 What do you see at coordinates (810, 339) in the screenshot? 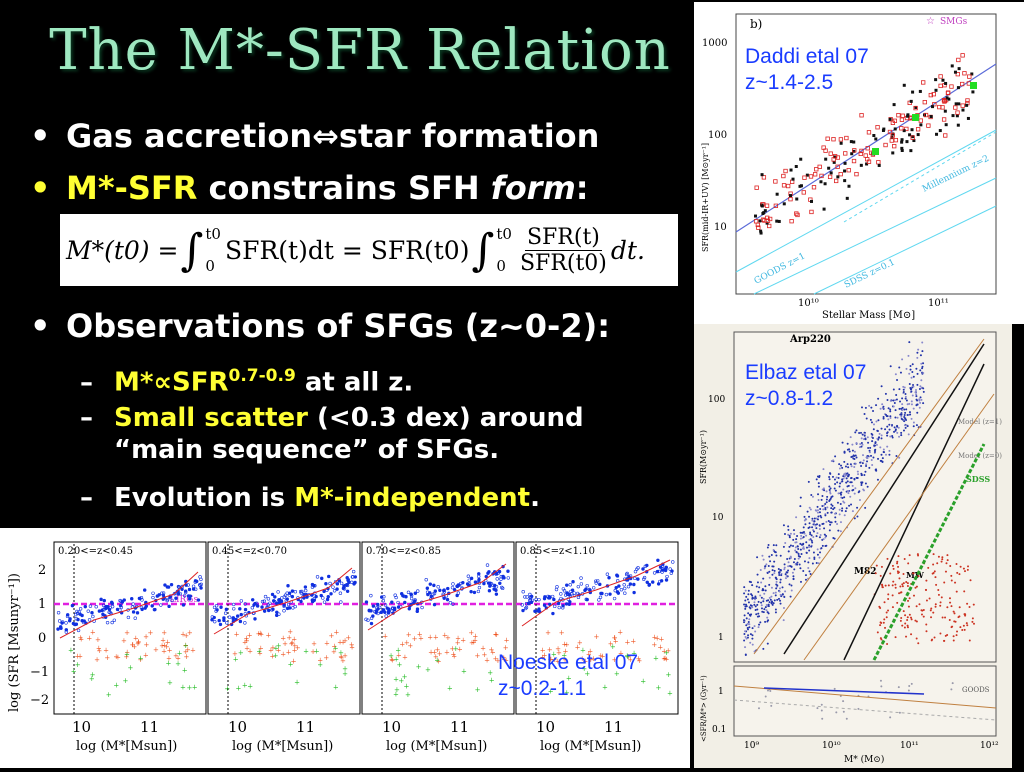
I see `elbaz-tag: Arp220` at bounding box center [810, 339].